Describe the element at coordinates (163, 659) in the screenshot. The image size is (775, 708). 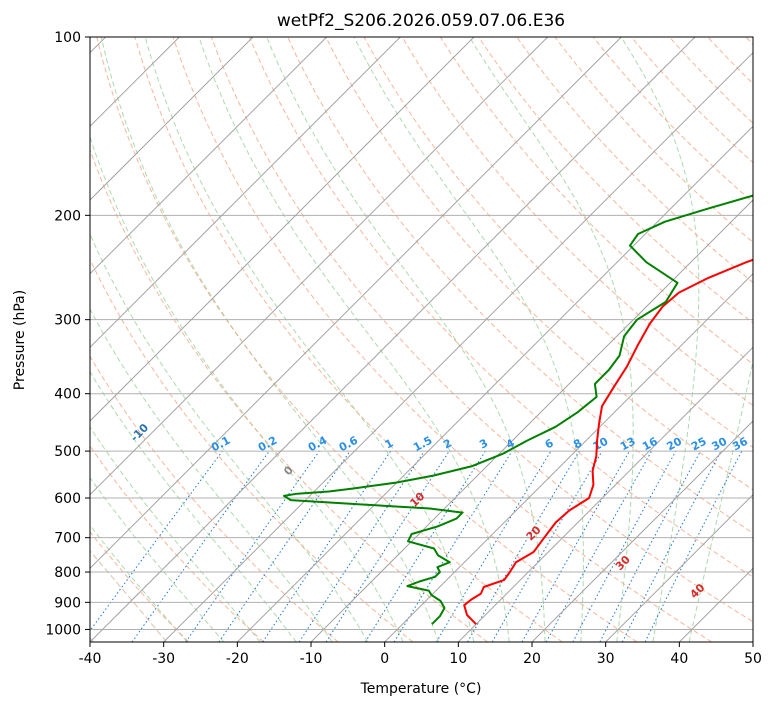
I see `x-tick-label: -30` at that location.